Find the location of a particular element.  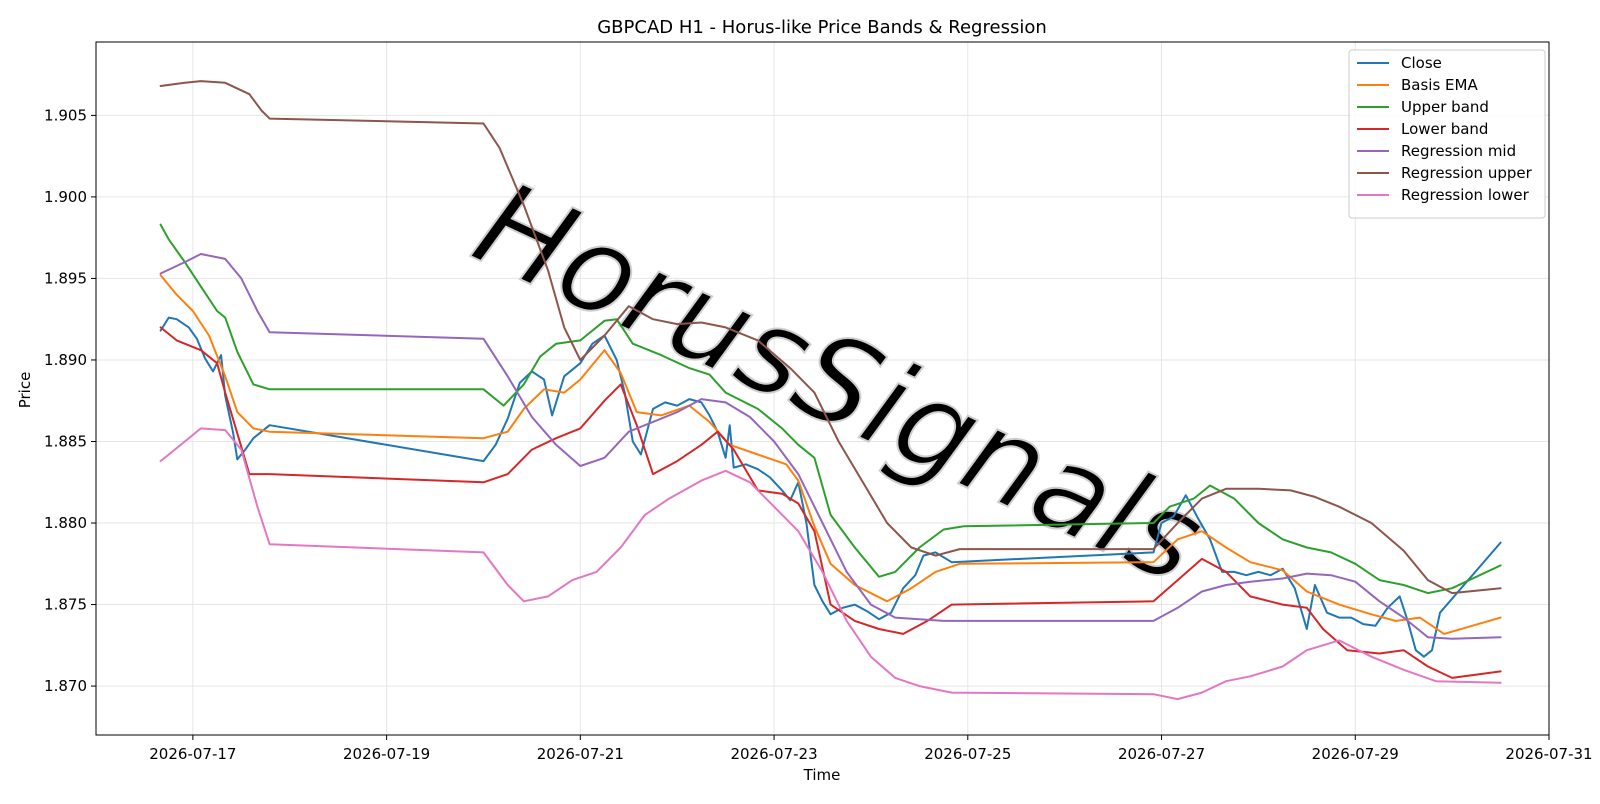

y-tick-label: 1.875 is located at coordinates (65, 605).